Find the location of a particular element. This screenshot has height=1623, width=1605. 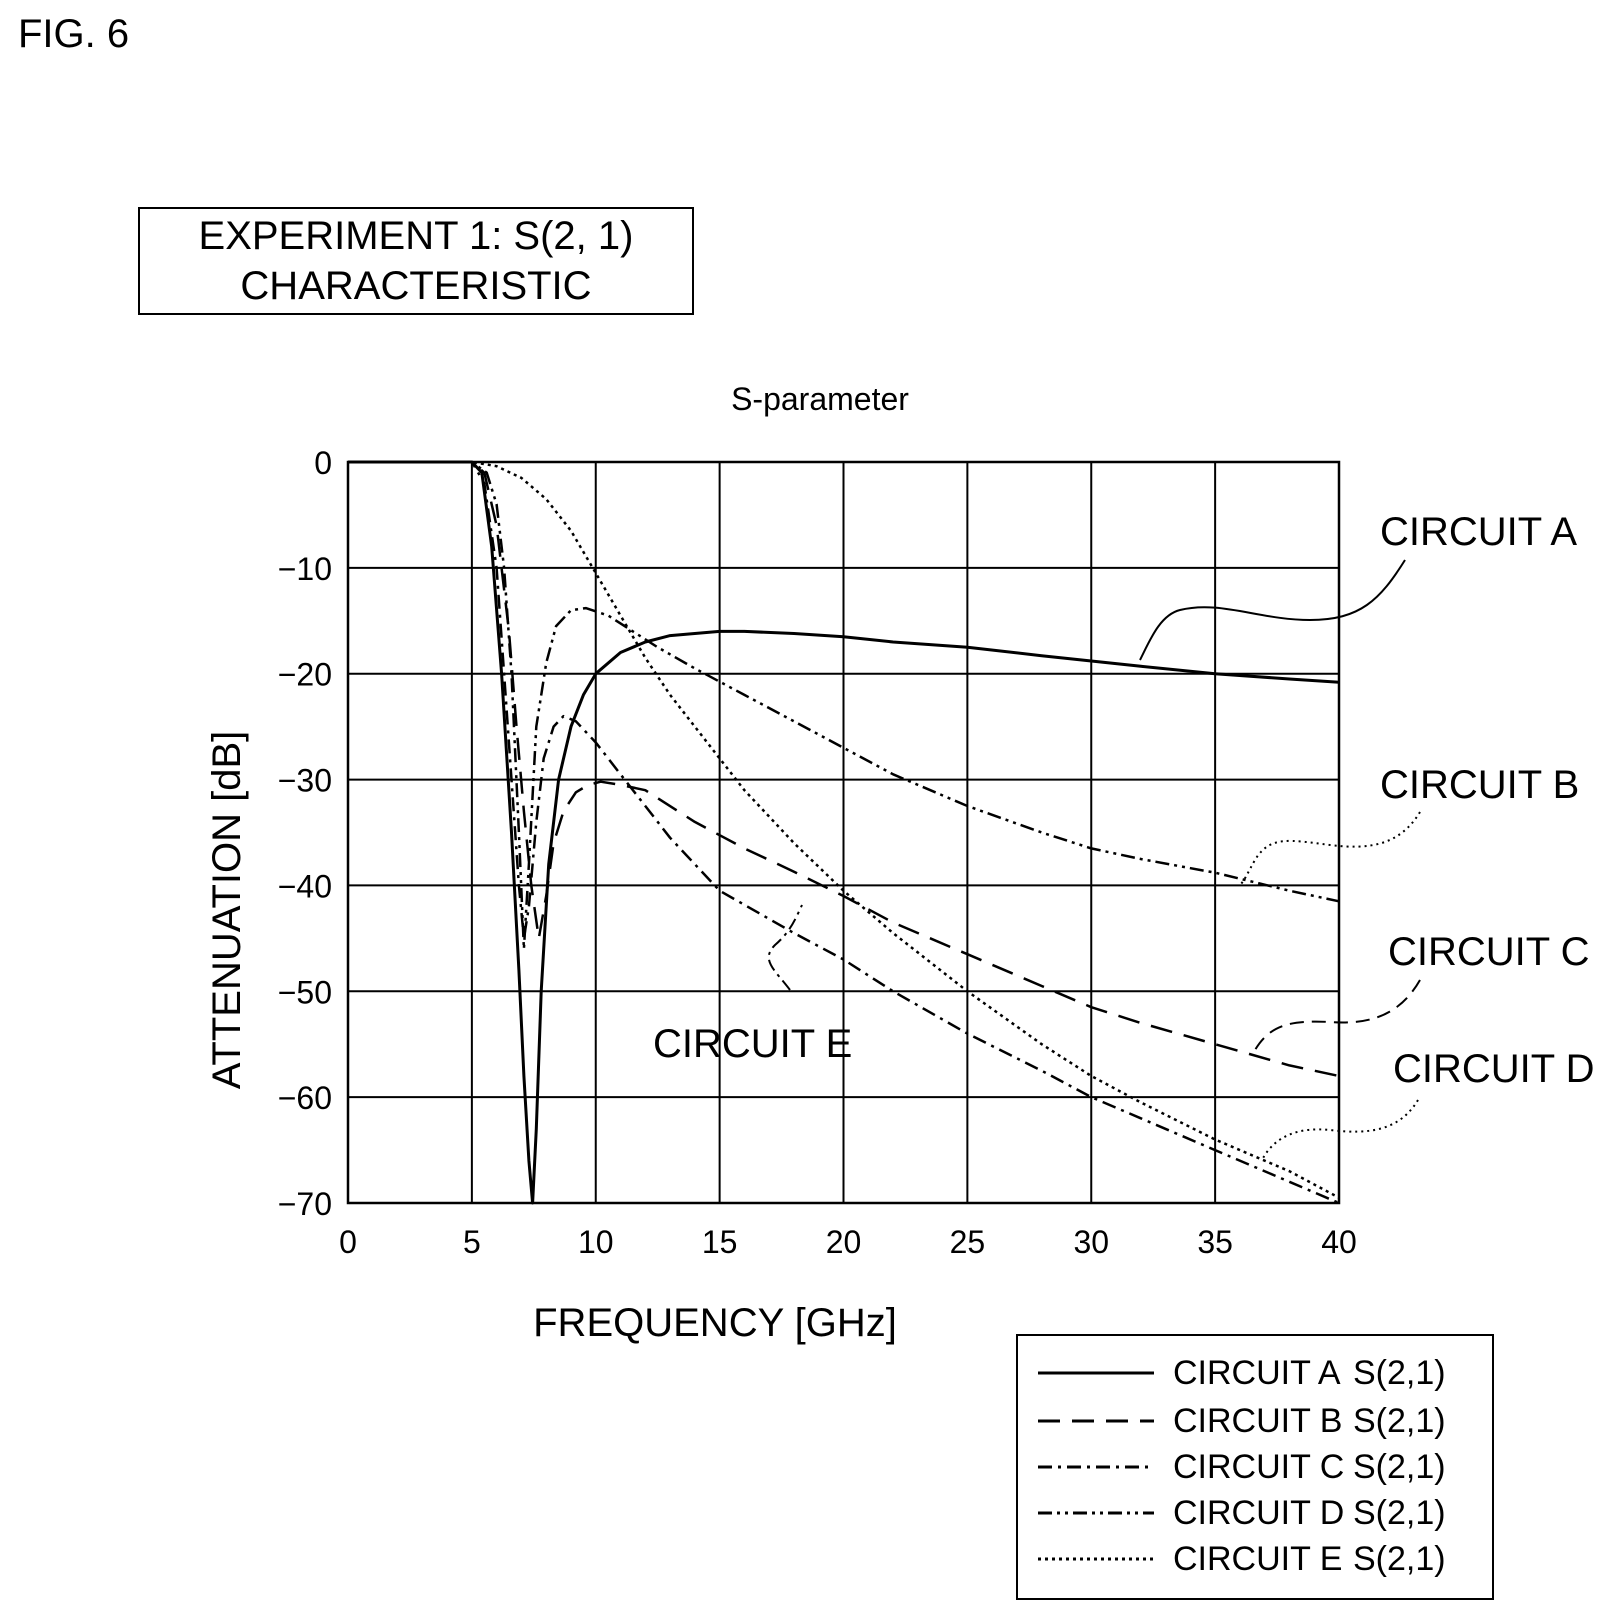

chart-title: S-parameter is located at coordinates (820, 399).